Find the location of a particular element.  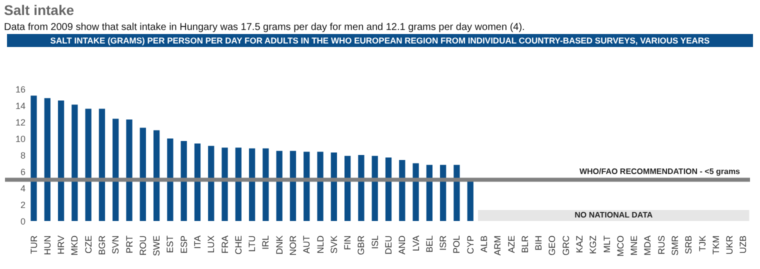

chart-title: Salt intake is located at coordinates (39, 10).